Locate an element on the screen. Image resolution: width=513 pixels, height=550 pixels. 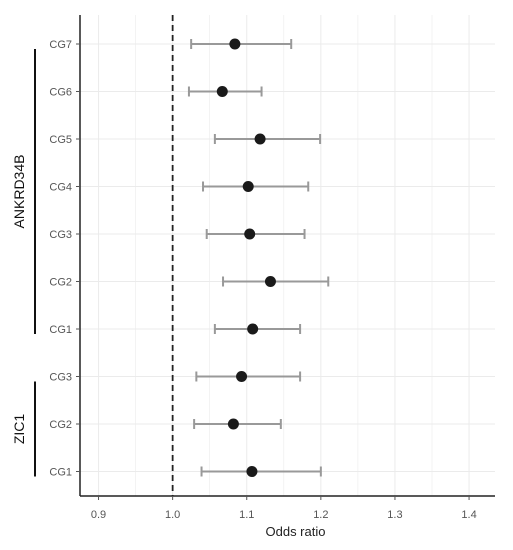
x-tick-label: 1.0 is located at coordinates (172, 515).